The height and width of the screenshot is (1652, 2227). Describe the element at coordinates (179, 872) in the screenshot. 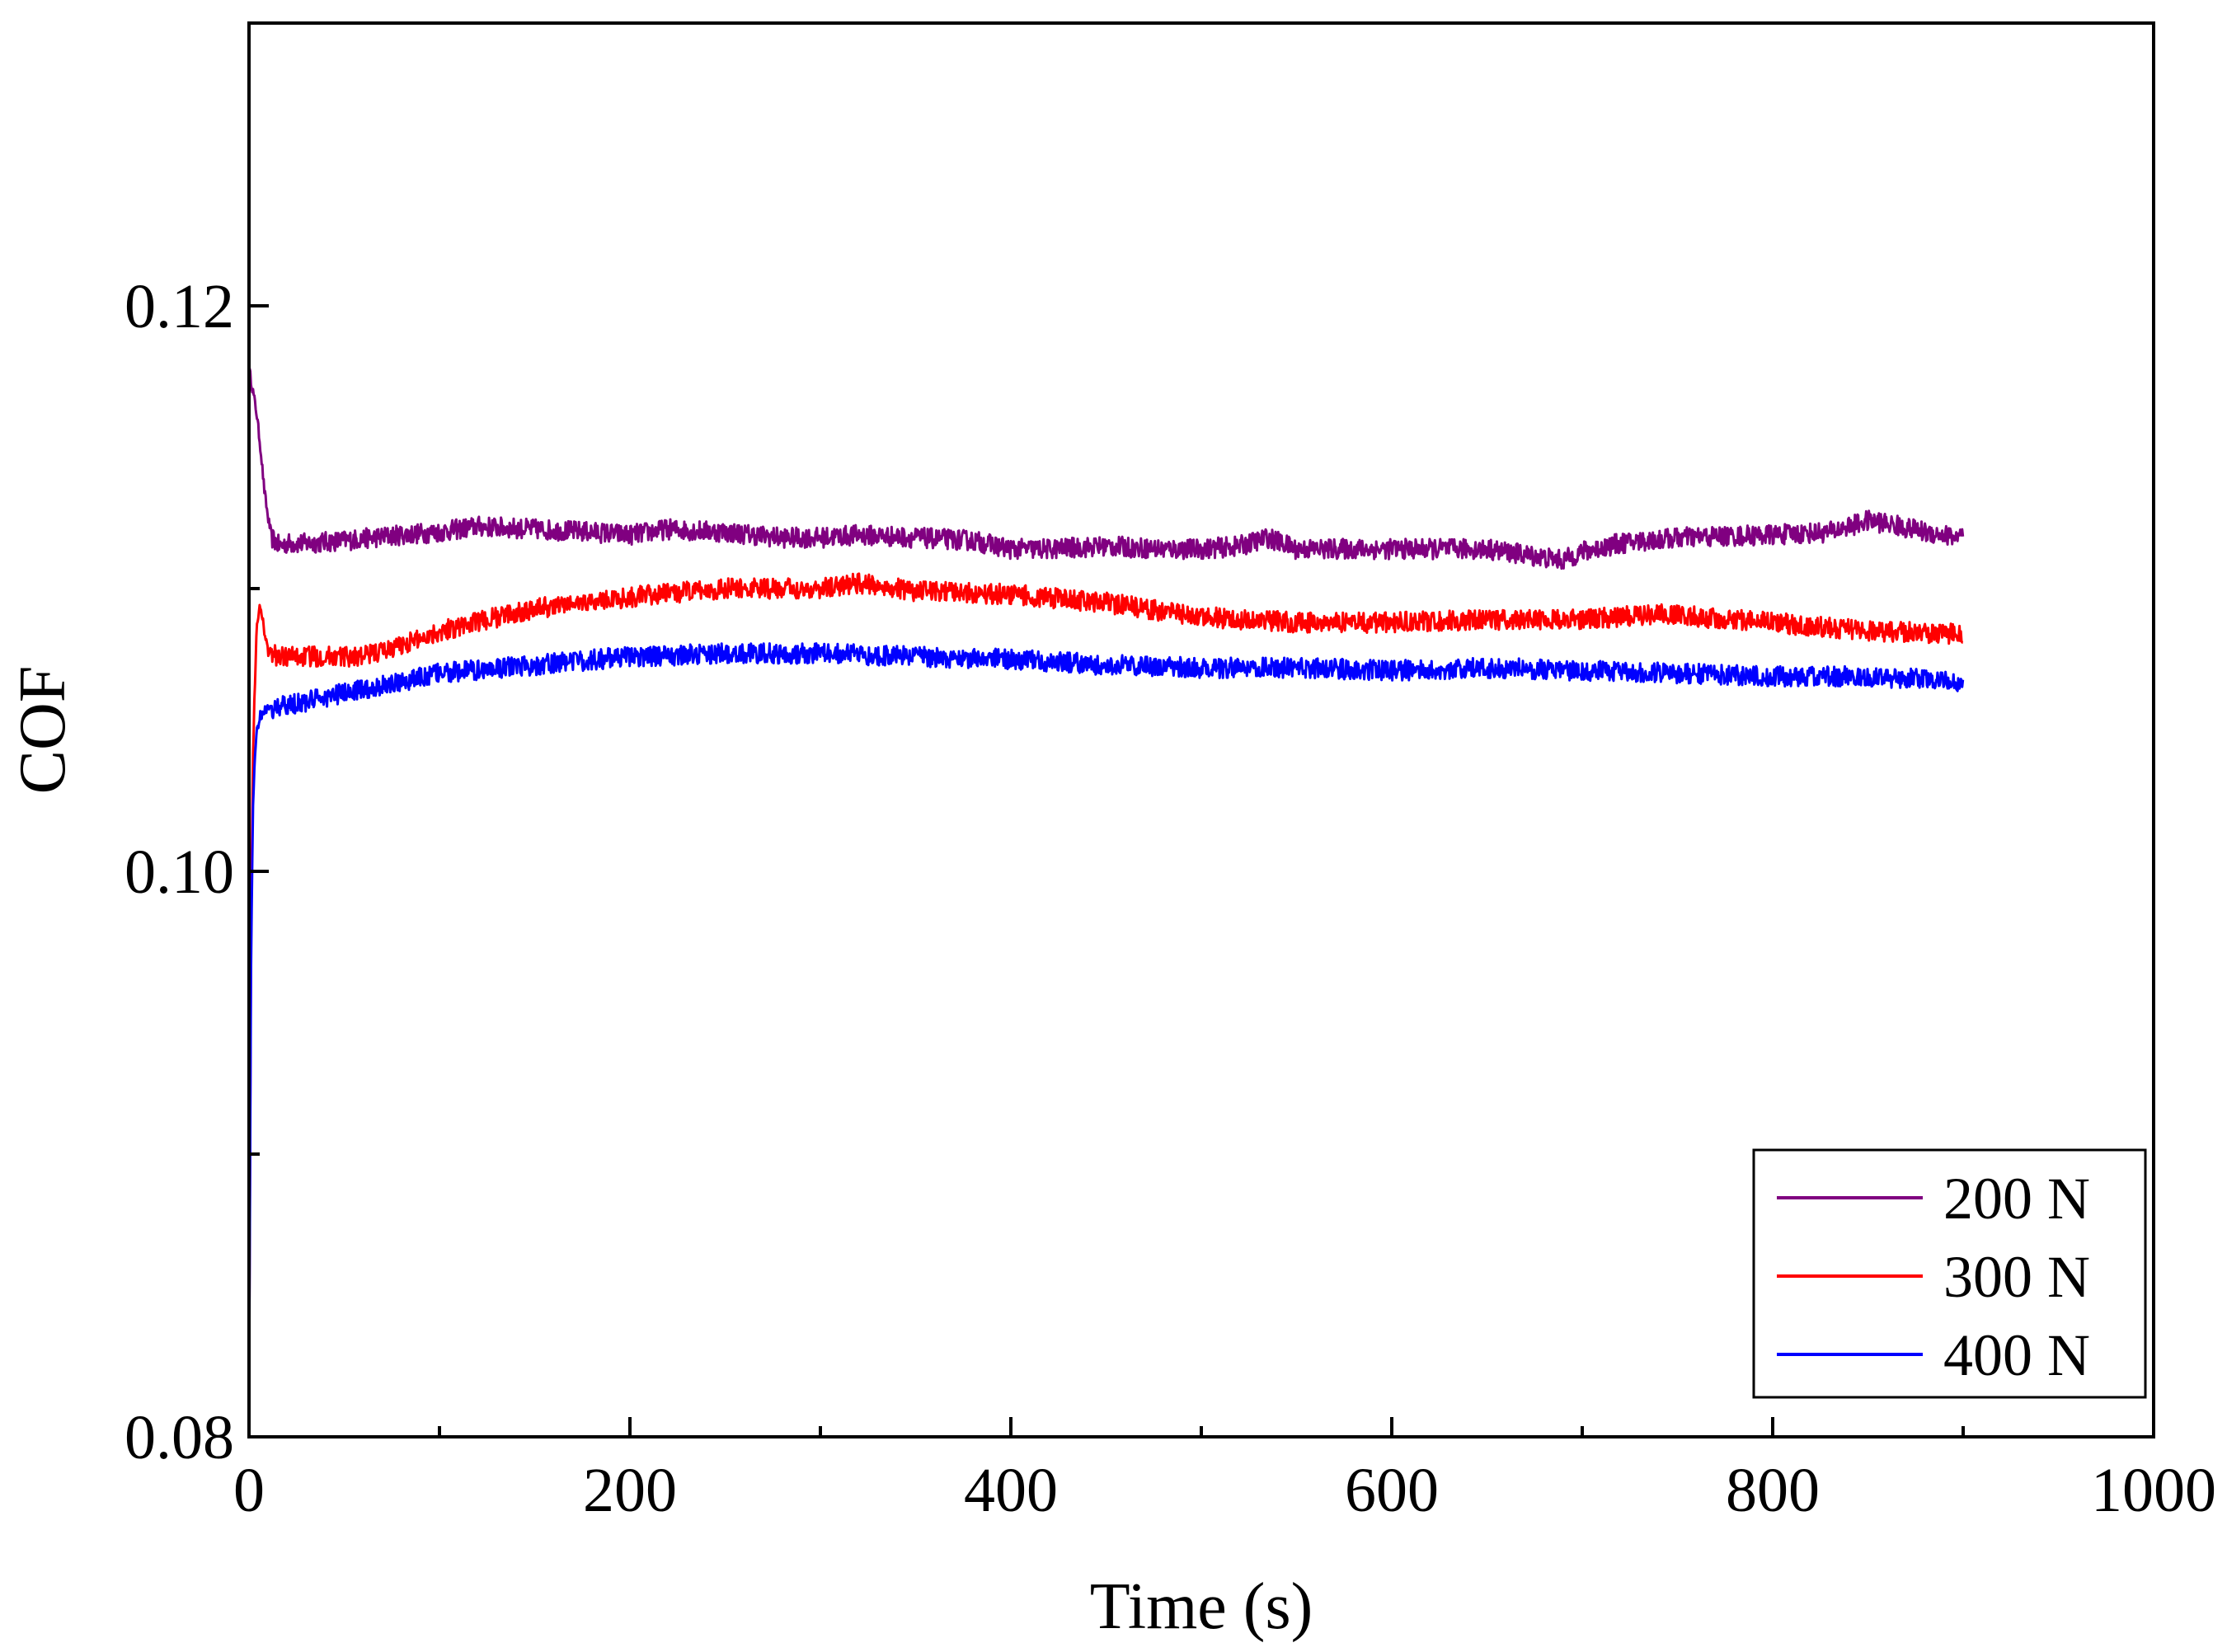

I see `y-tick-label: 0.10` at that location.